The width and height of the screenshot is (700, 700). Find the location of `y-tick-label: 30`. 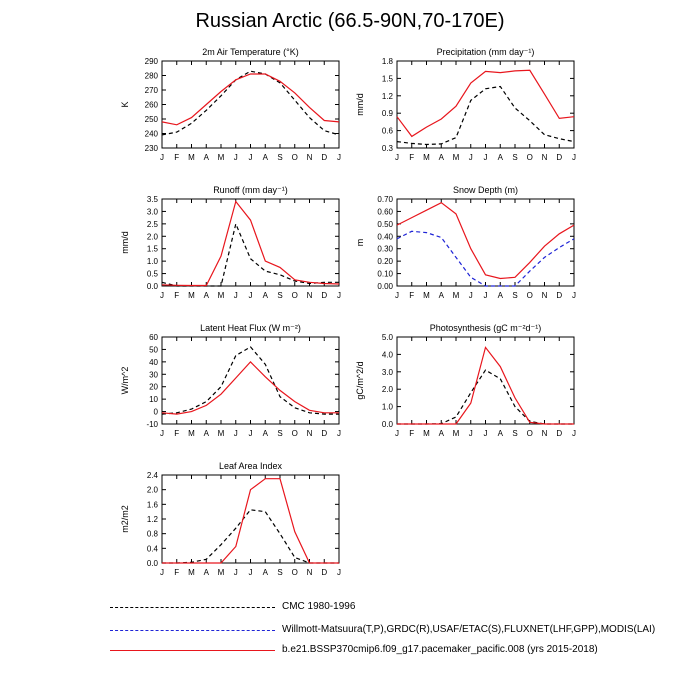

y-tick-label: 30 is located at coordinates (153, 374).